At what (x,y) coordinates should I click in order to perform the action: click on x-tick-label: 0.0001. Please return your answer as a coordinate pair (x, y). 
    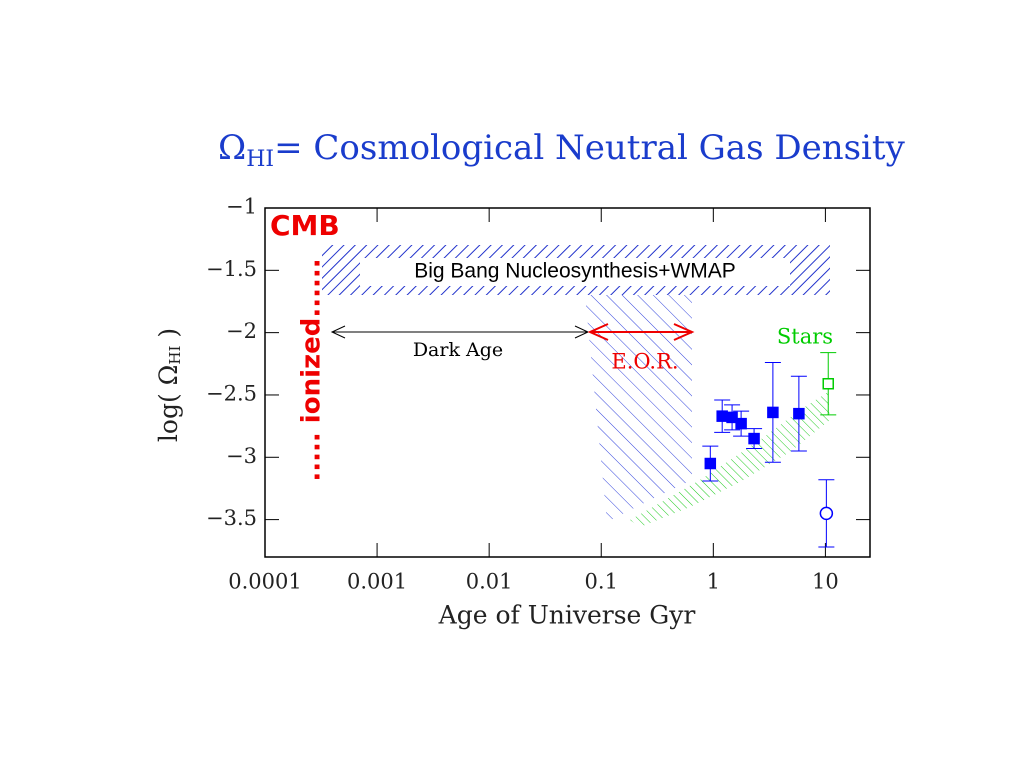
    Looking at the image, I should click on (264, 582).